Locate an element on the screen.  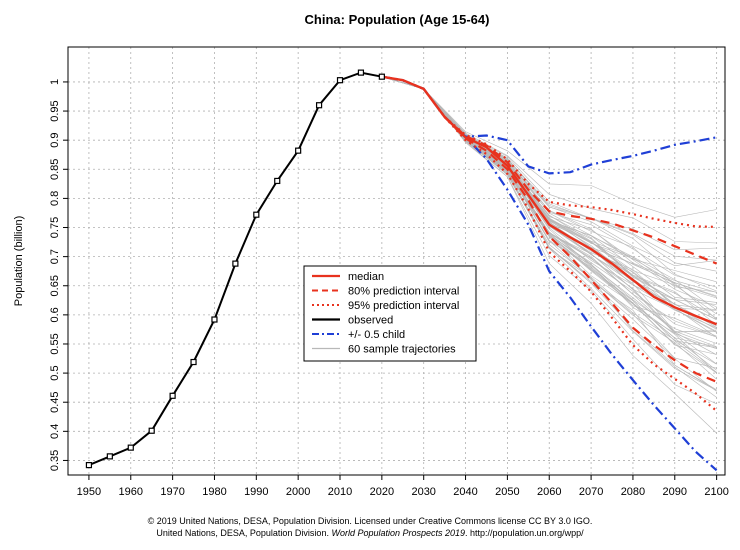
y-tick-label: 1 is located at coordinates (55, 82).